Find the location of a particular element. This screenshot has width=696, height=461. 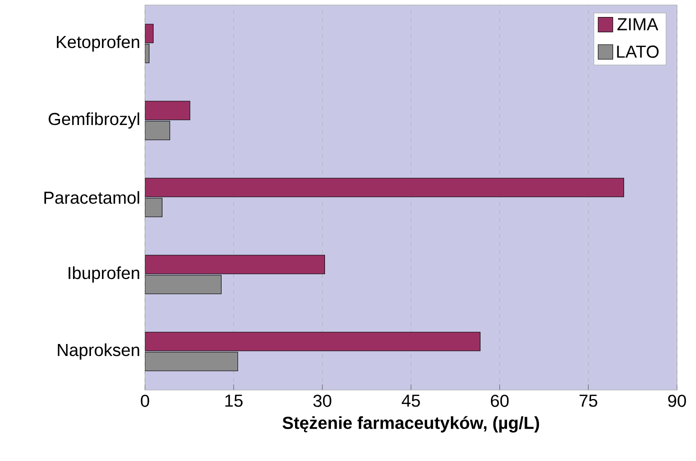

legend-label: LATO is located at coordinates (638, 52).